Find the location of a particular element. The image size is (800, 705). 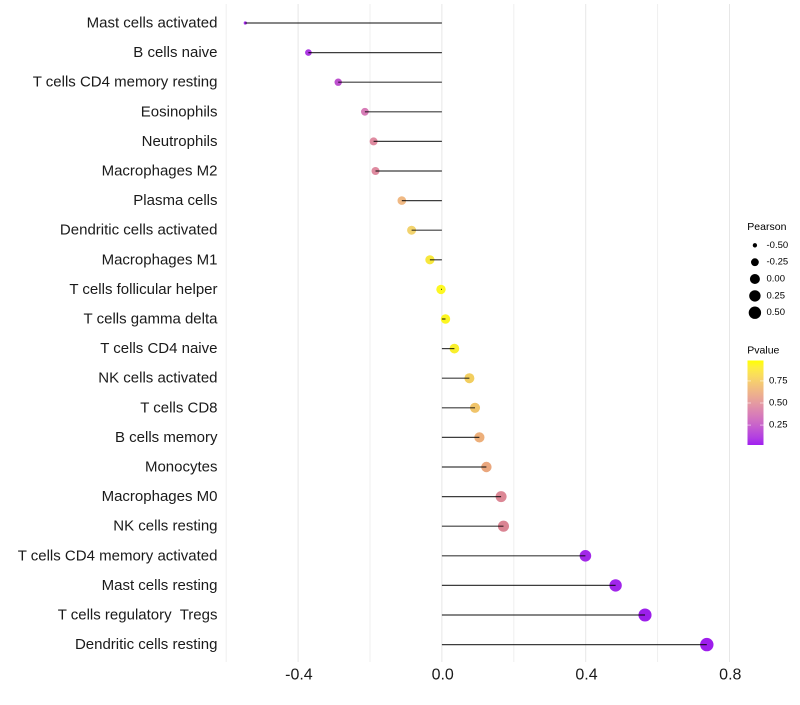

svg-text: Pearson is located at coordinates (766, 227).